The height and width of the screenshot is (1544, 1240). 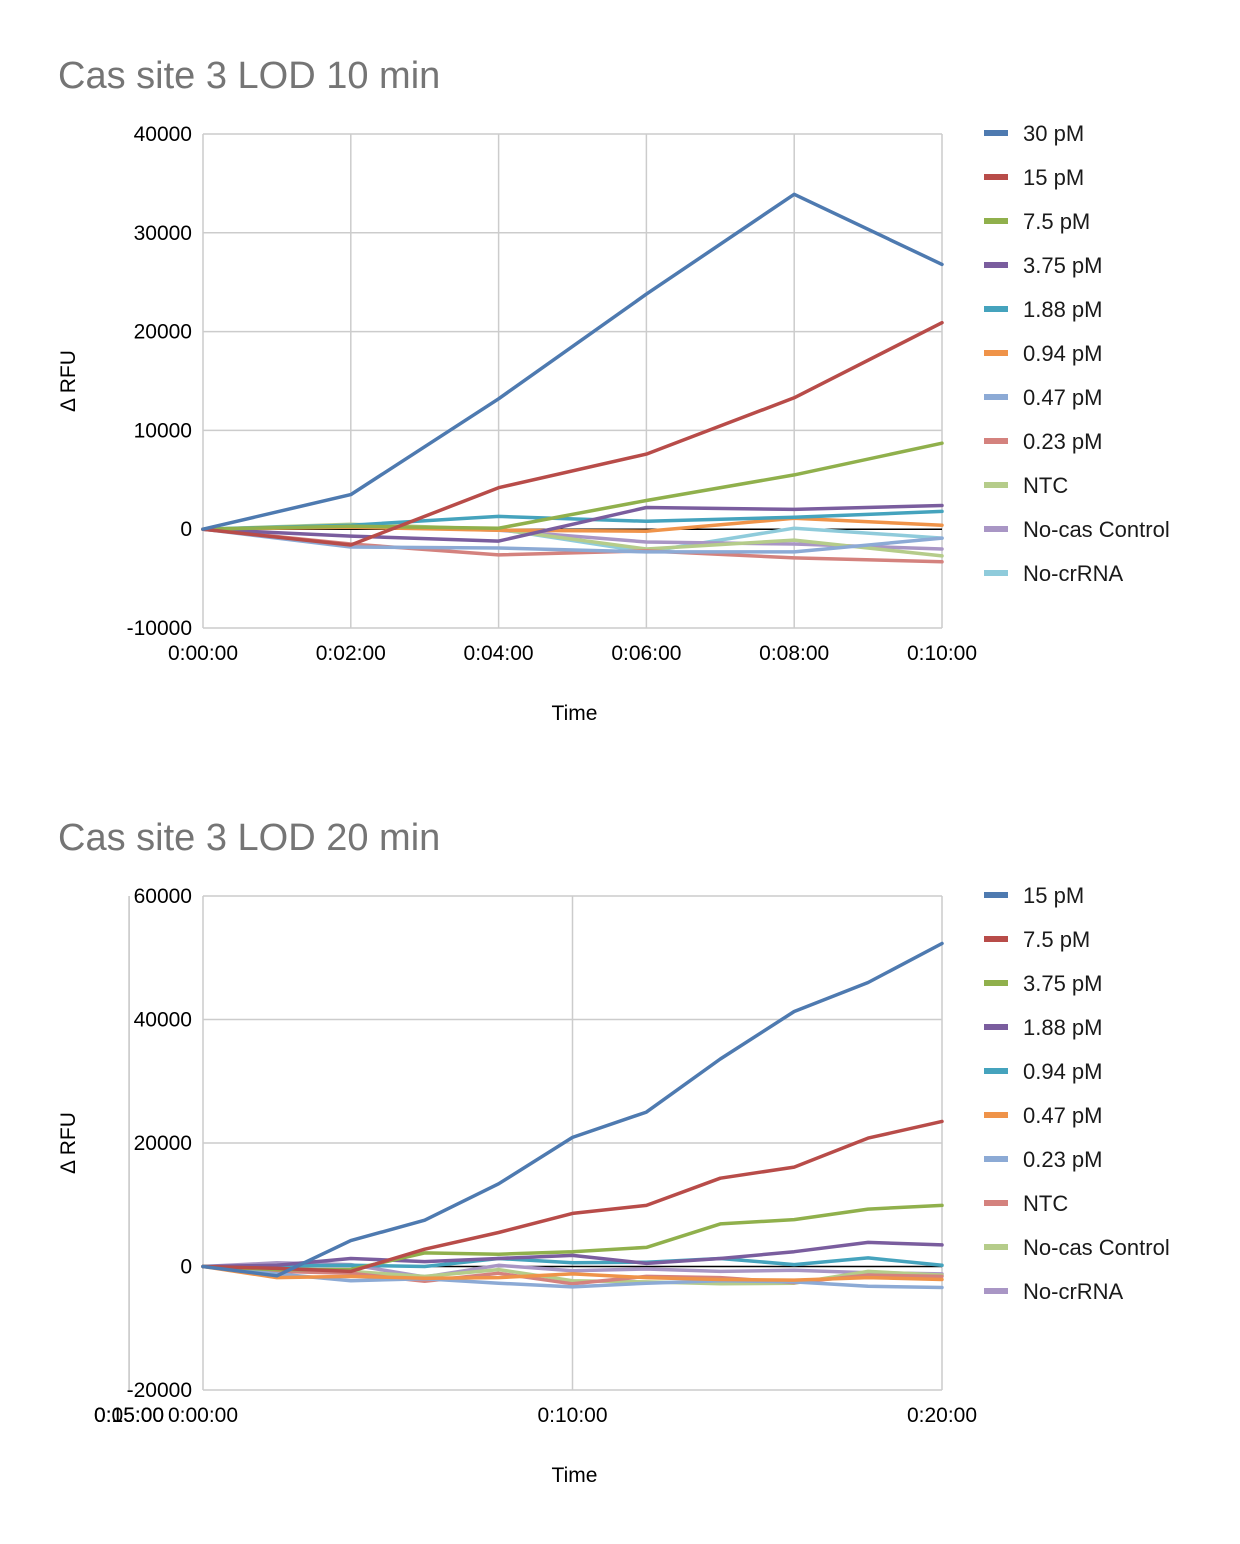 What do you see at coordinates (249, 838) in the screenshot?
I see `chart-title: Cas site 3 LOD 20 min` at bounding box center [249, 838].